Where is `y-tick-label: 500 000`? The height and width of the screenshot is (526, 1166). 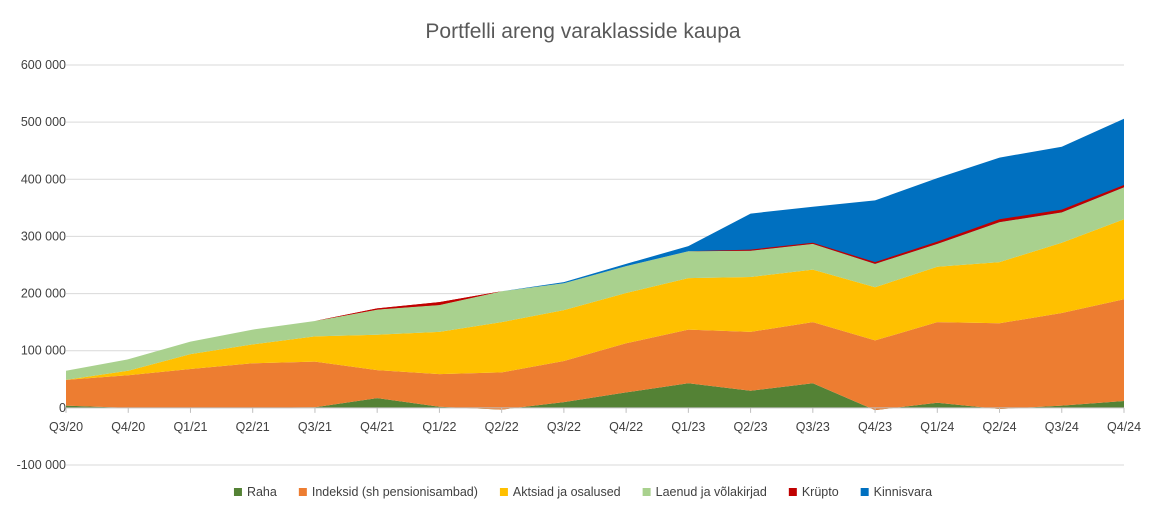
y-tick-label: 500 000 is located at coordinates (43, 122).